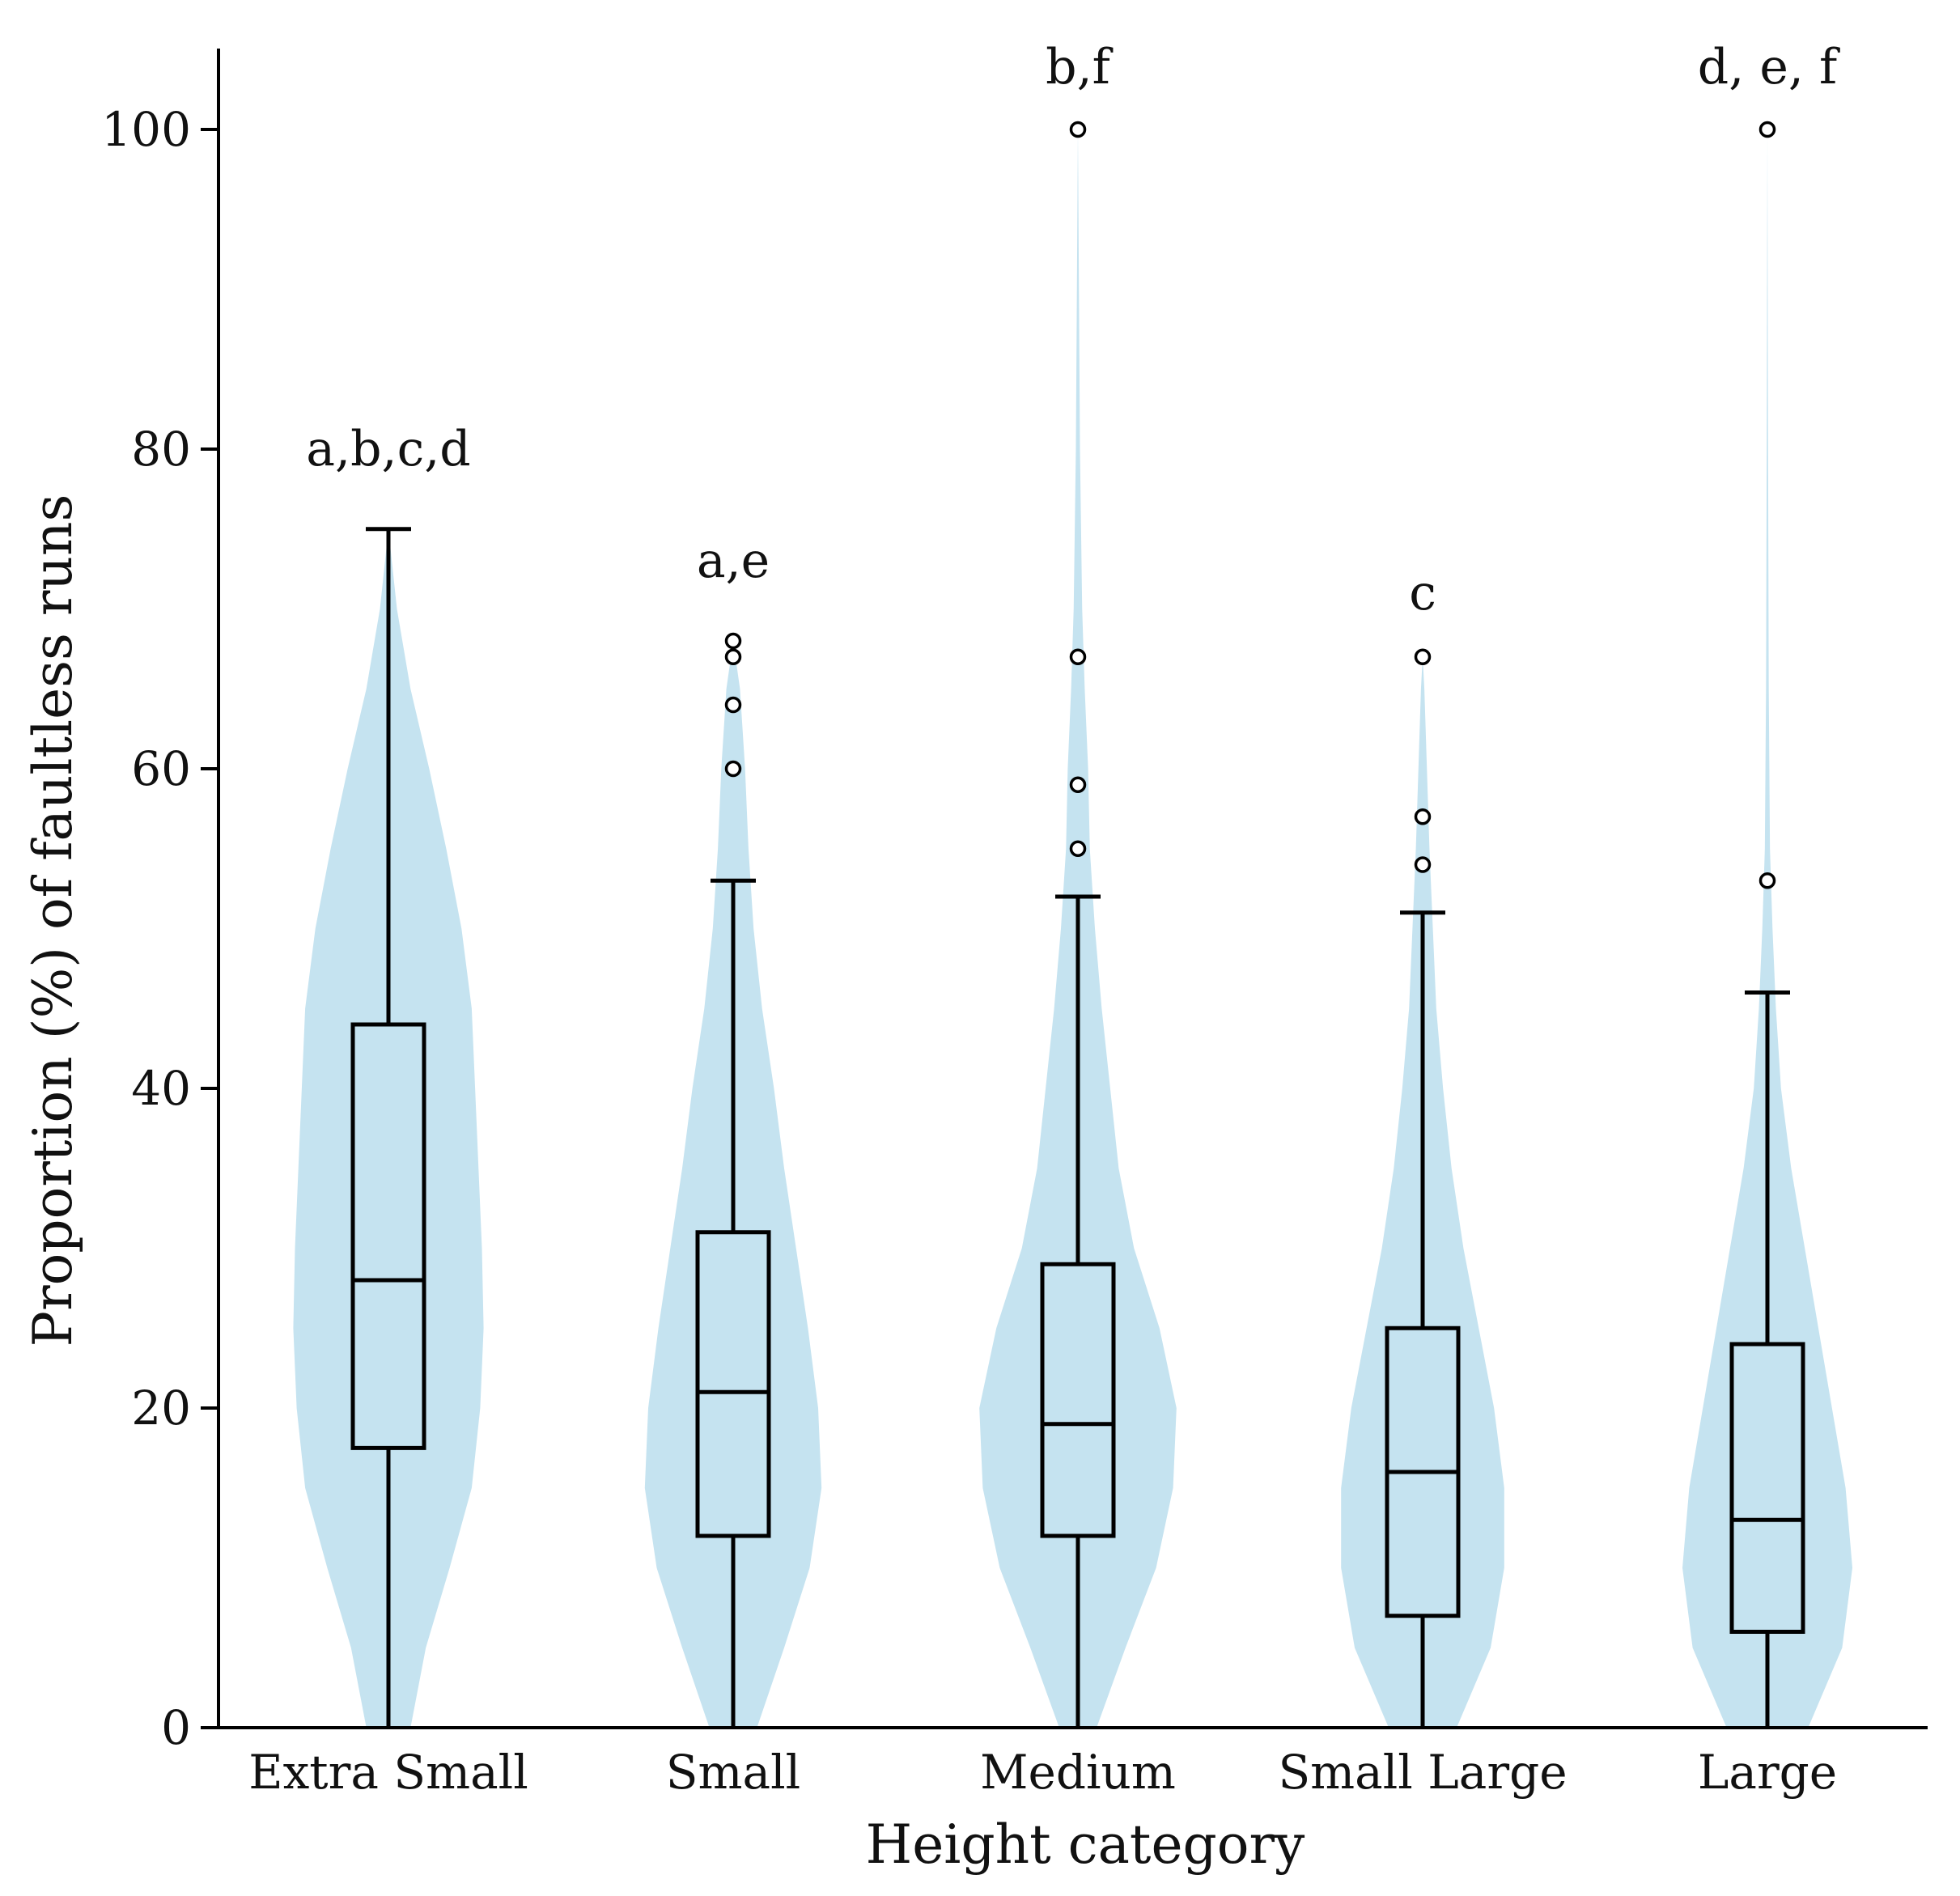 The width and height of the screenshot is (1960, 1896). What do you see at coordinates (733, 1772) in the screenshot?
I see `x-tick-label: Small` at bounding box center [733, 1772].